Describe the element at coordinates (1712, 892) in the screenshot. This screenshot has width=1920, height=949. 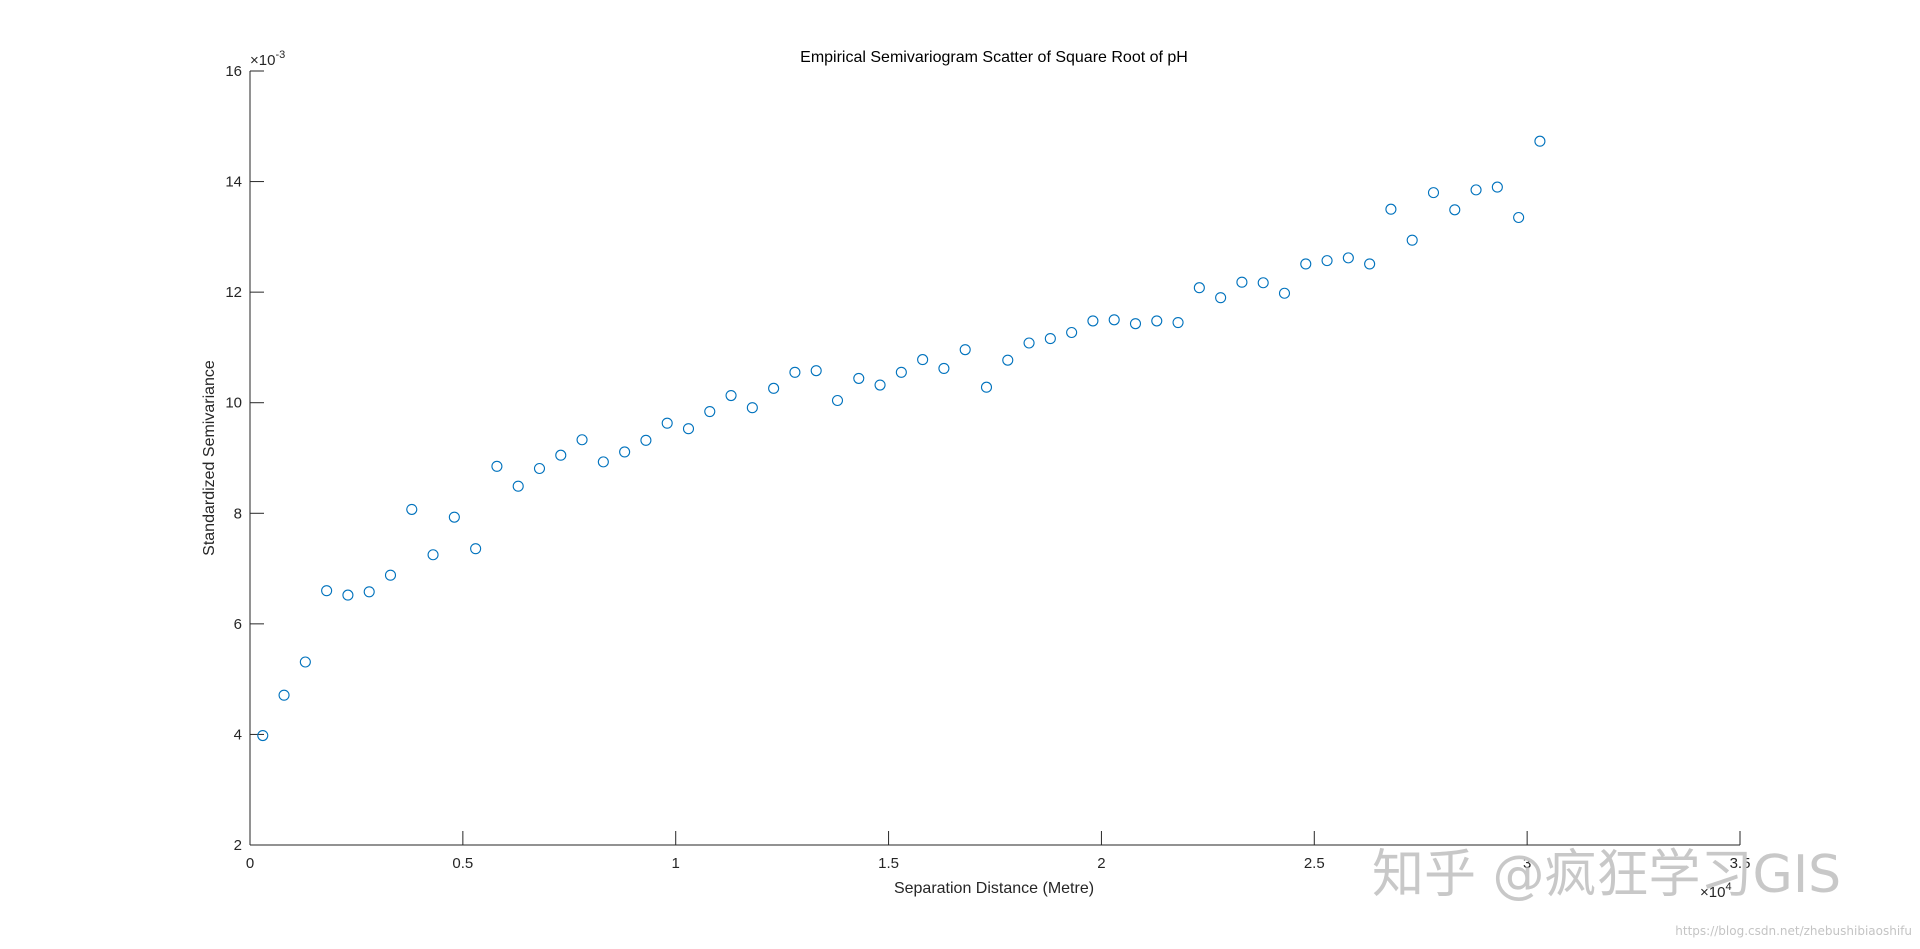
I see `x-exponent-base: ×10` at that location.